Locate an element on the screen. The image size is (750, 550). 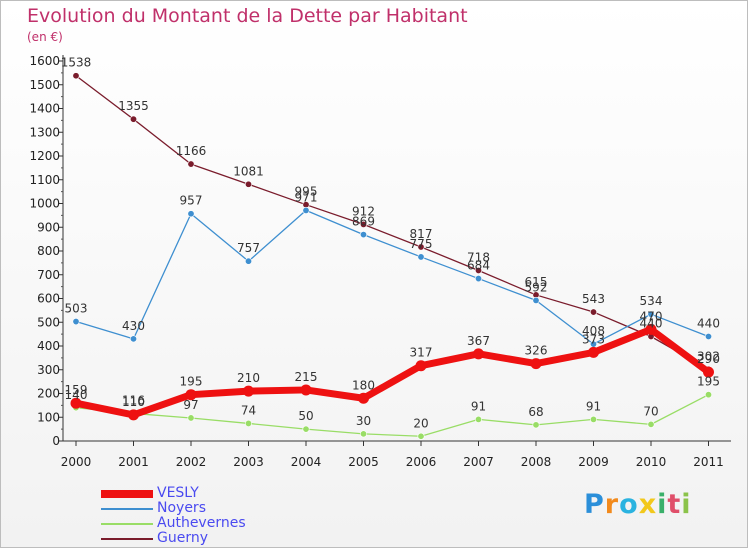
data-label-noyers: 440 is located at coordinates (708, 324).